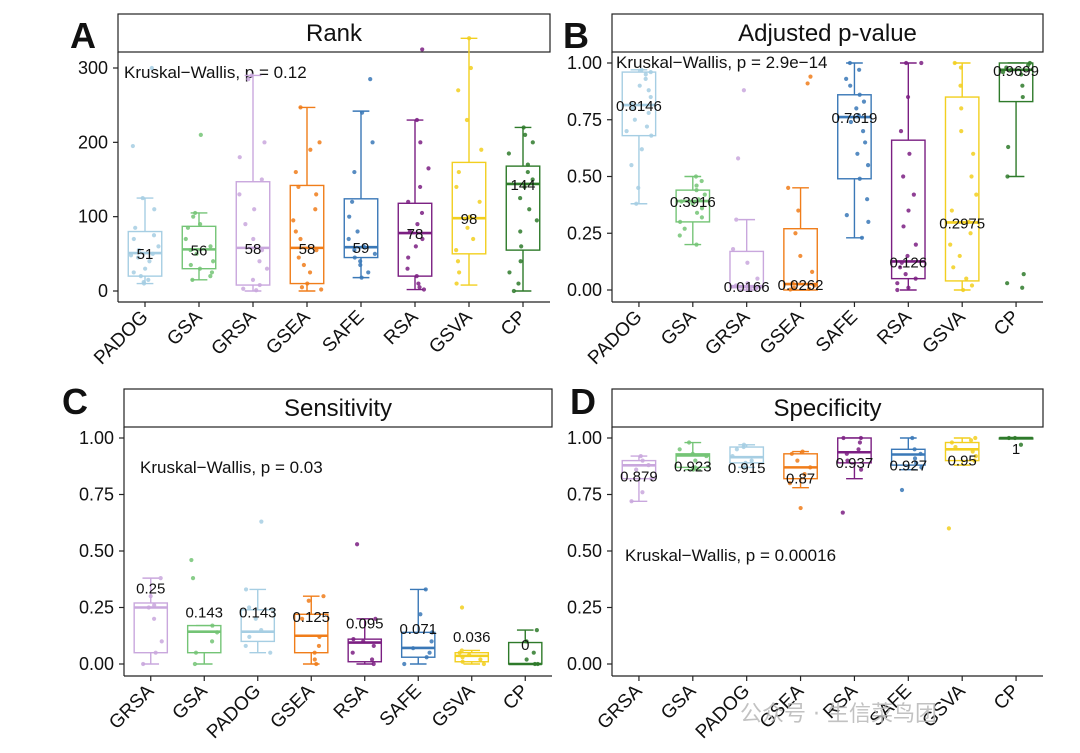 The width and height of the screenshot is (1080, 753). What do you see at coordinates (401, 706) in the screenshot?
I see `x-tick-label: SAFE` at bounding box center [401, 706].